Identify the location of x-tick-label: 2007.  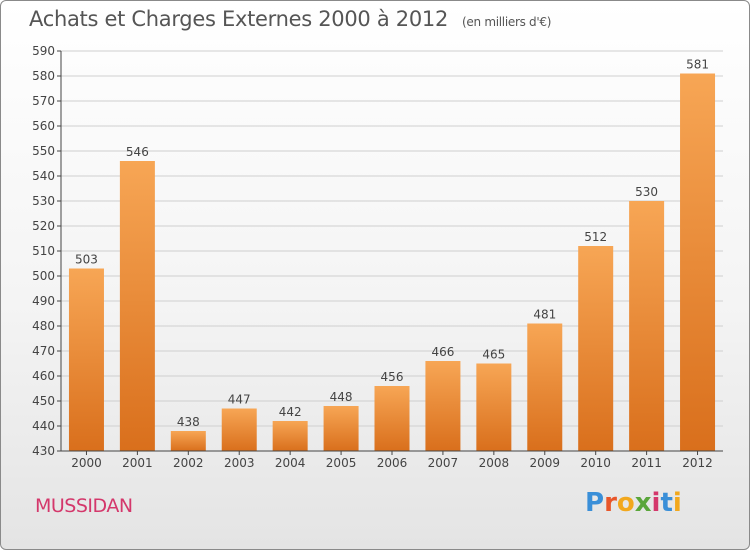
(443, 463).